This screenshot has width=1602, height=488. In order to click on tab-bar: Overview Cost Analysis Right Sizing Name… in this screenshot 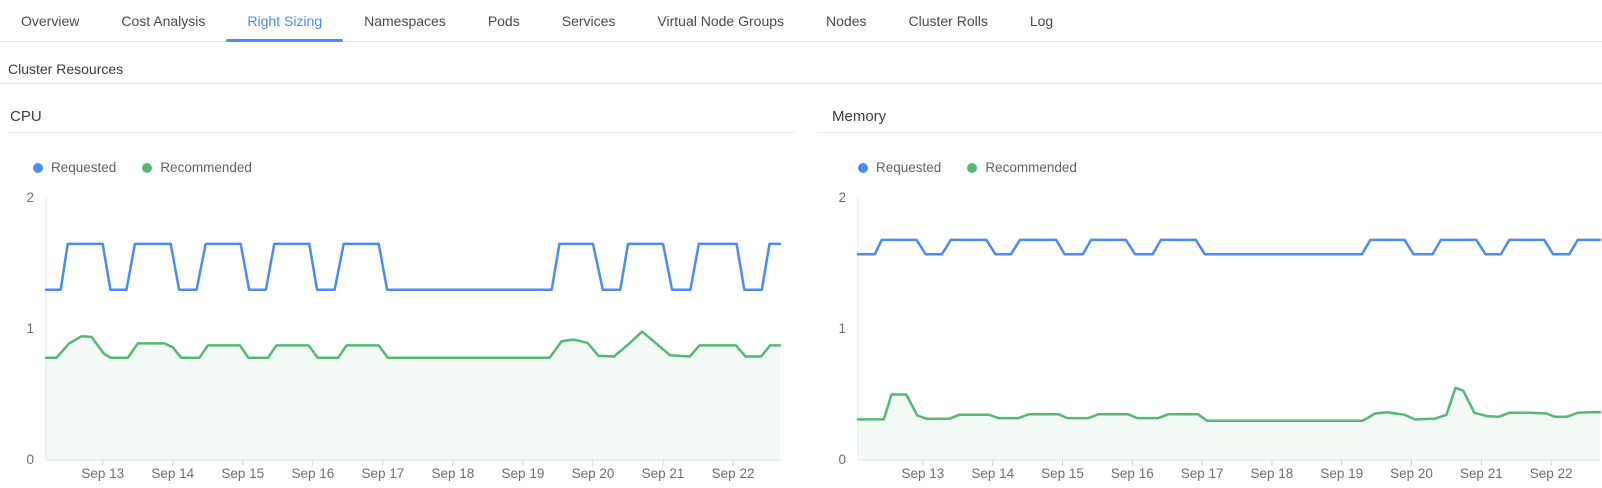, I will do `click(801, 21)`.